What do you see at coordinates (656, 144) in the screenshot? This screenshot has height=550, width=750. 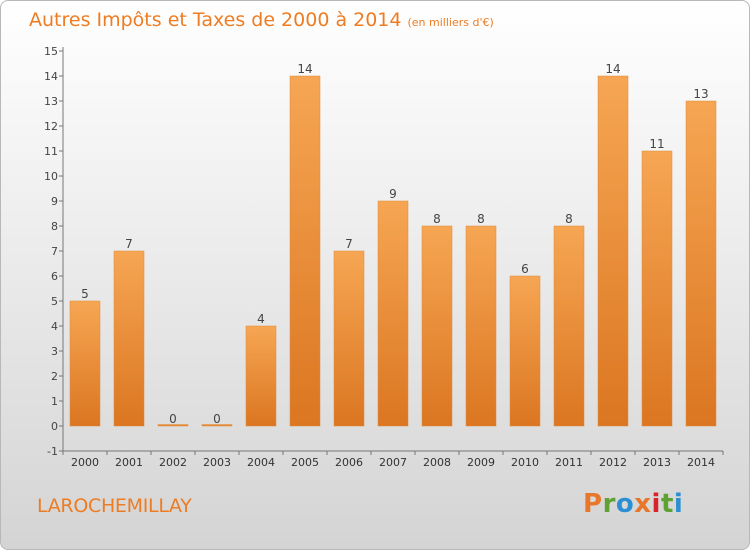 I see `data-label: 11` at bounding box center [656, 144].